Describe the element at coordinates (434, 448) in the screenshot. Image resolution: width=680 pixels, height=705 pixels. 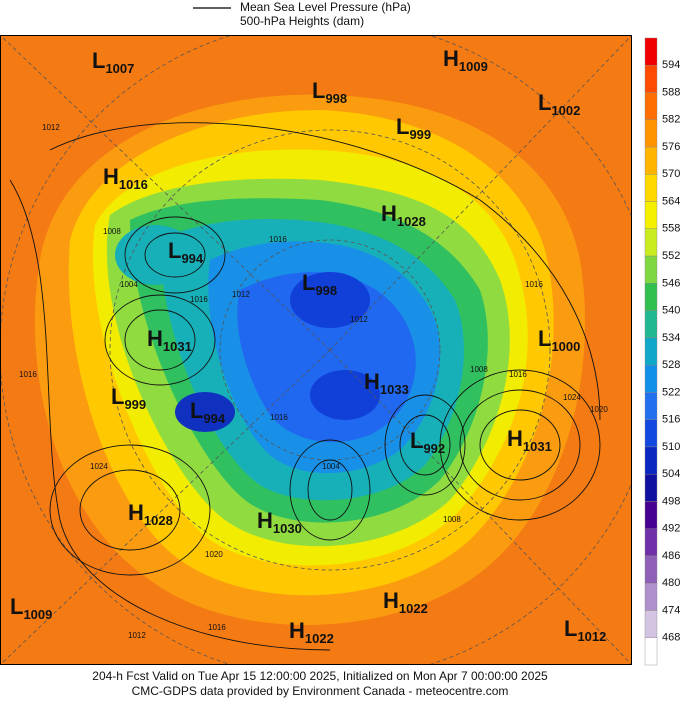
I see `center-value: 992` at that location.